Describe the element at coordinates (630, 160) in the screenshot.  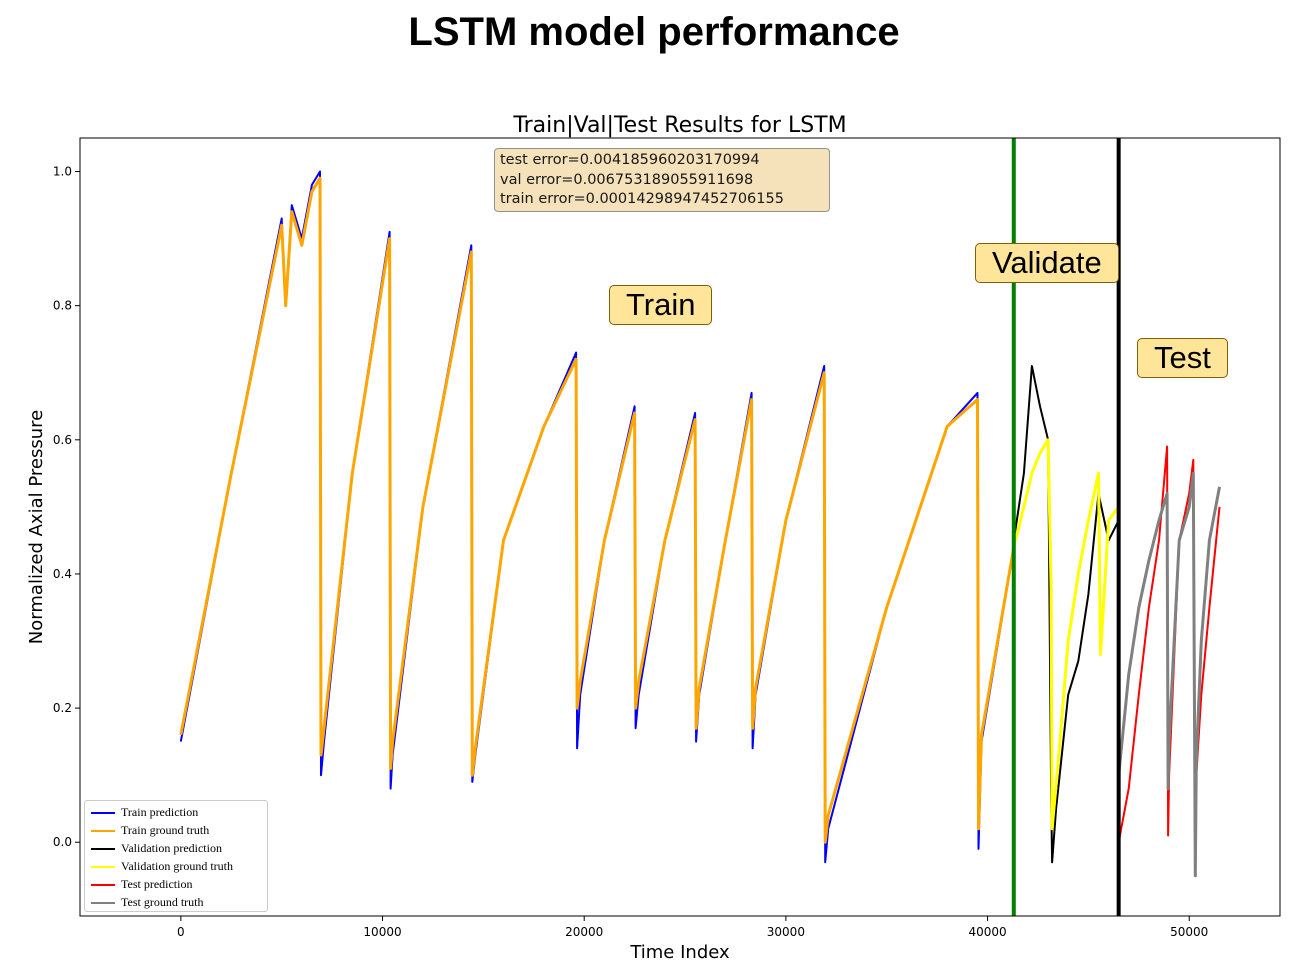
I see `test-error-text: test error=0.004185960203170994` at that location.